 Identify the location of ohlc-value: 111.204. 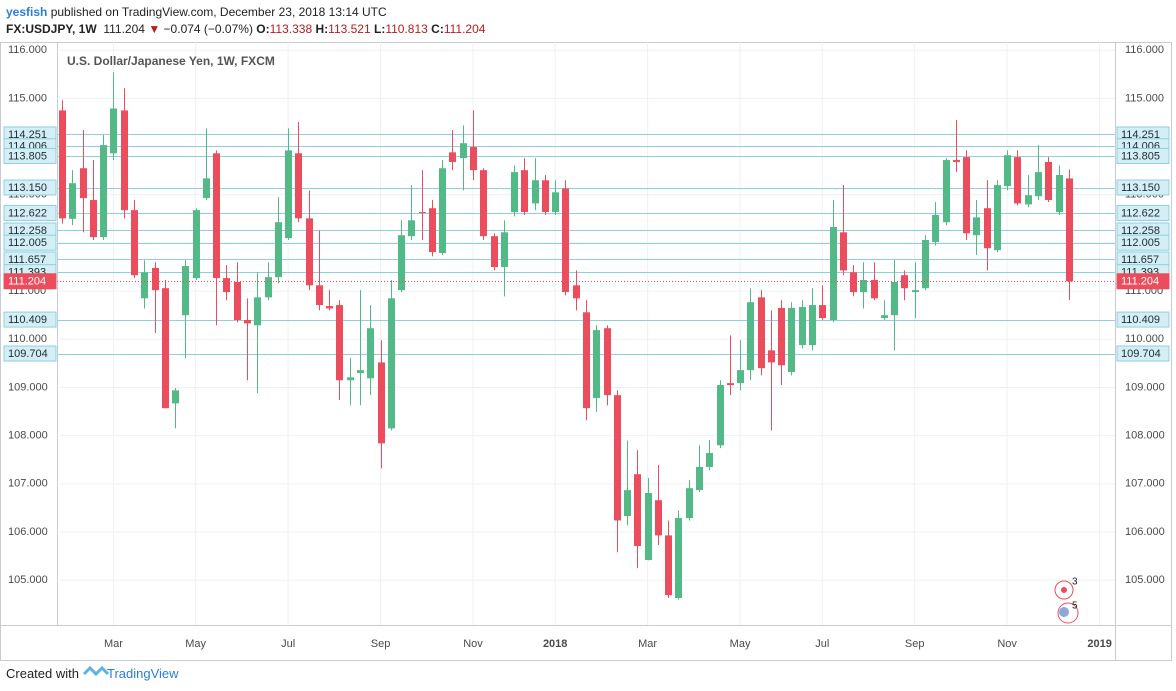
(464, 29).